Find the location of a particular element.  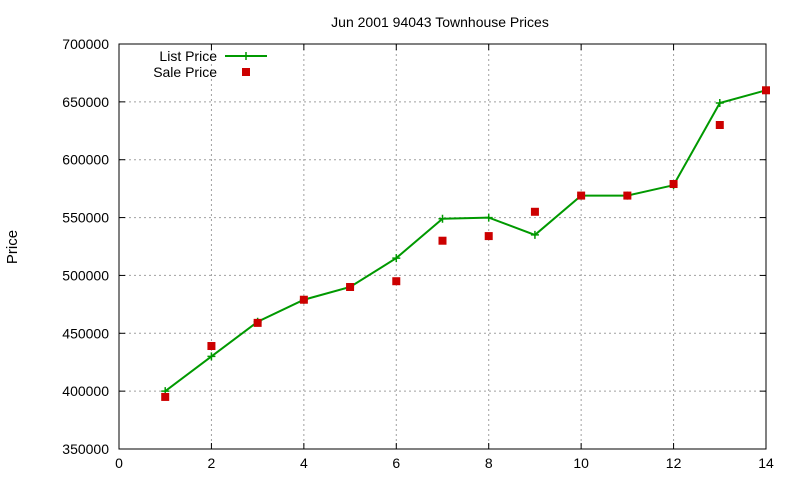

y-axis-label: Price is located at coordinates (12, 247).